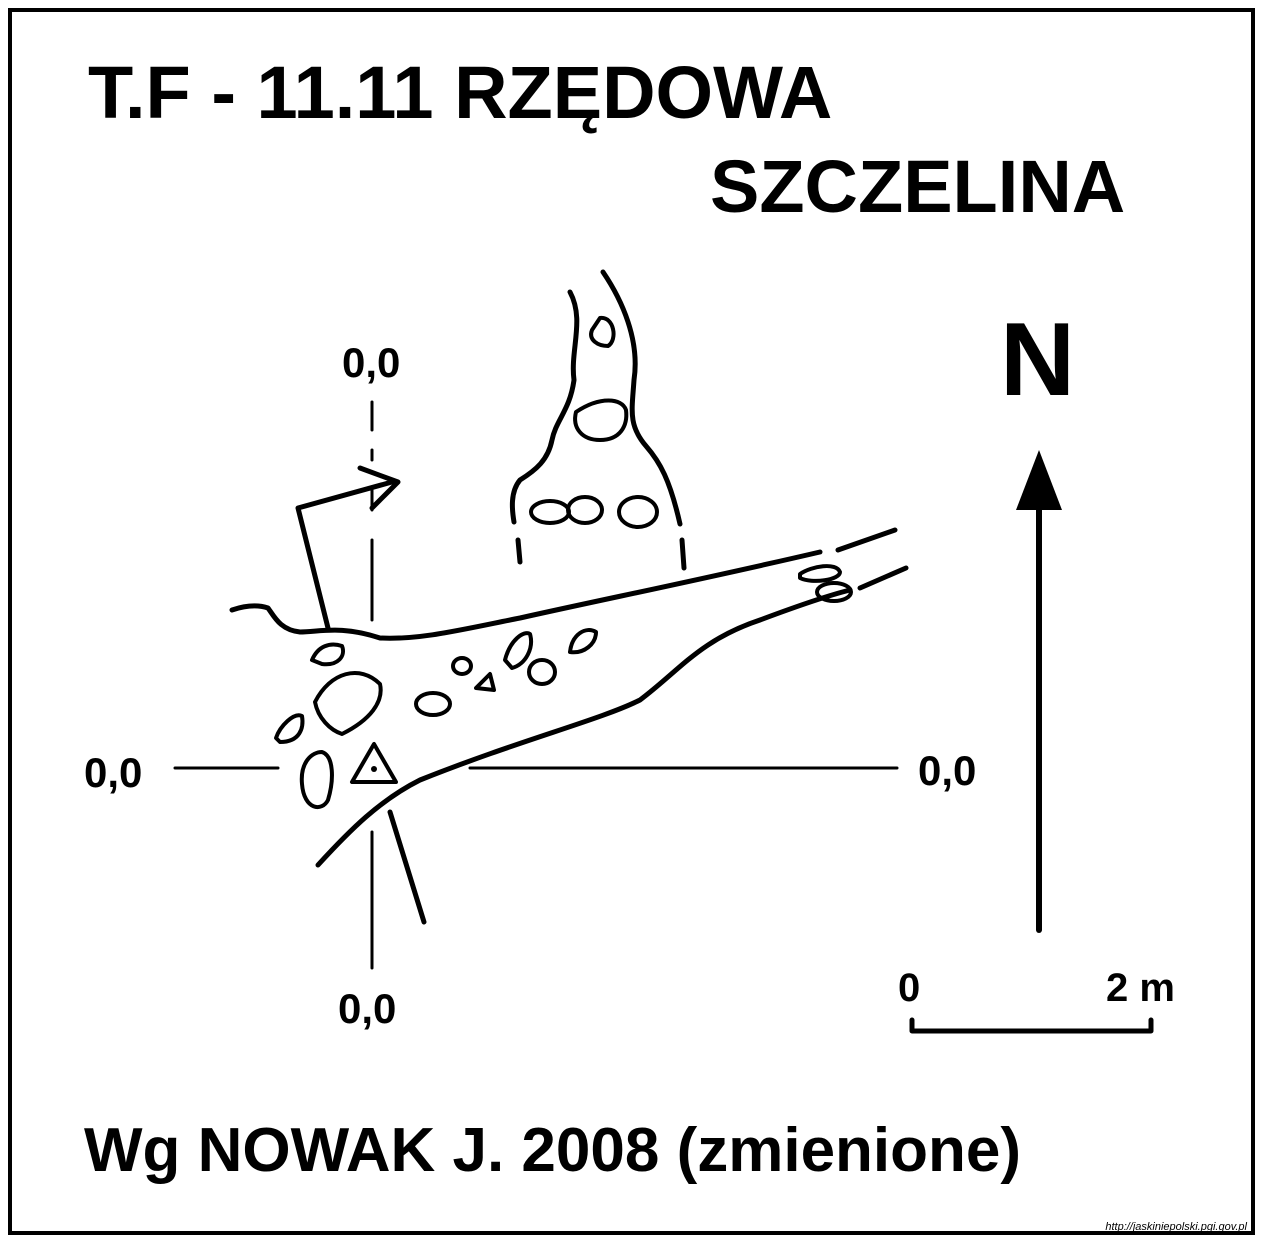  Describe the element at coordinates (1176, 1227) in the screenshot. I see `source-url: http://jaskiniepolski.pgi.gov.pl` at that location.